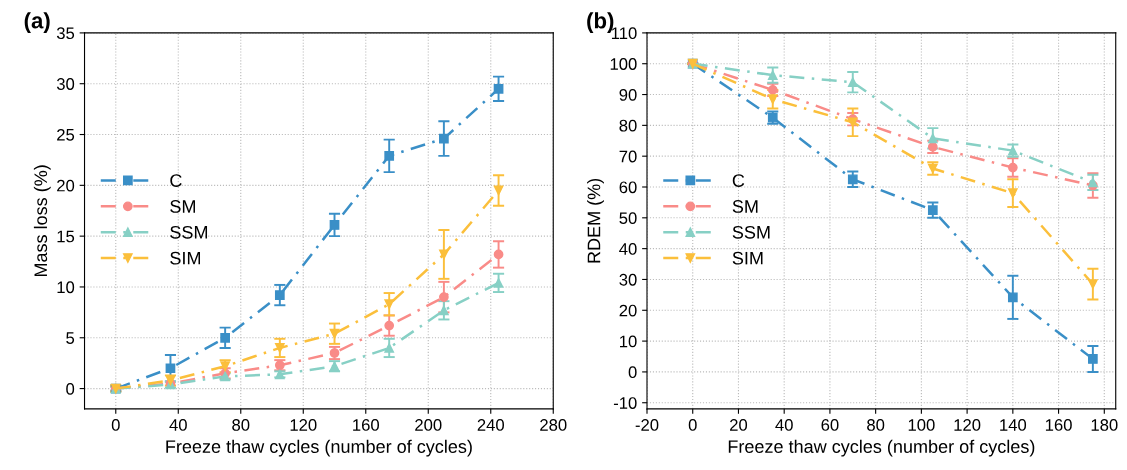 The width and height of the screenshot is (1127, 470). I want to click on y-tick-label: 110, so click(624, 33).